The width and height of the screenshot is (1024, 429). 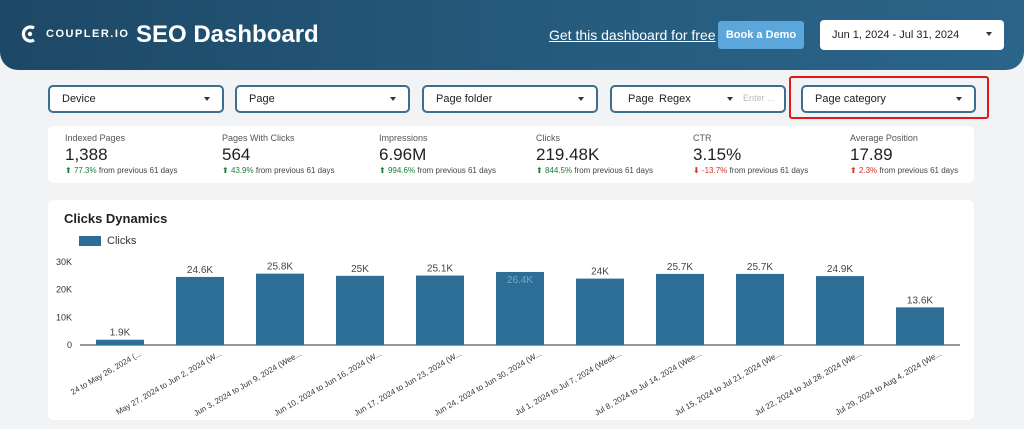 What do you see at coordinates (64, 317) in the screenshot?
I see `y-tick-label: 10K` at bounding box center [64, 317].